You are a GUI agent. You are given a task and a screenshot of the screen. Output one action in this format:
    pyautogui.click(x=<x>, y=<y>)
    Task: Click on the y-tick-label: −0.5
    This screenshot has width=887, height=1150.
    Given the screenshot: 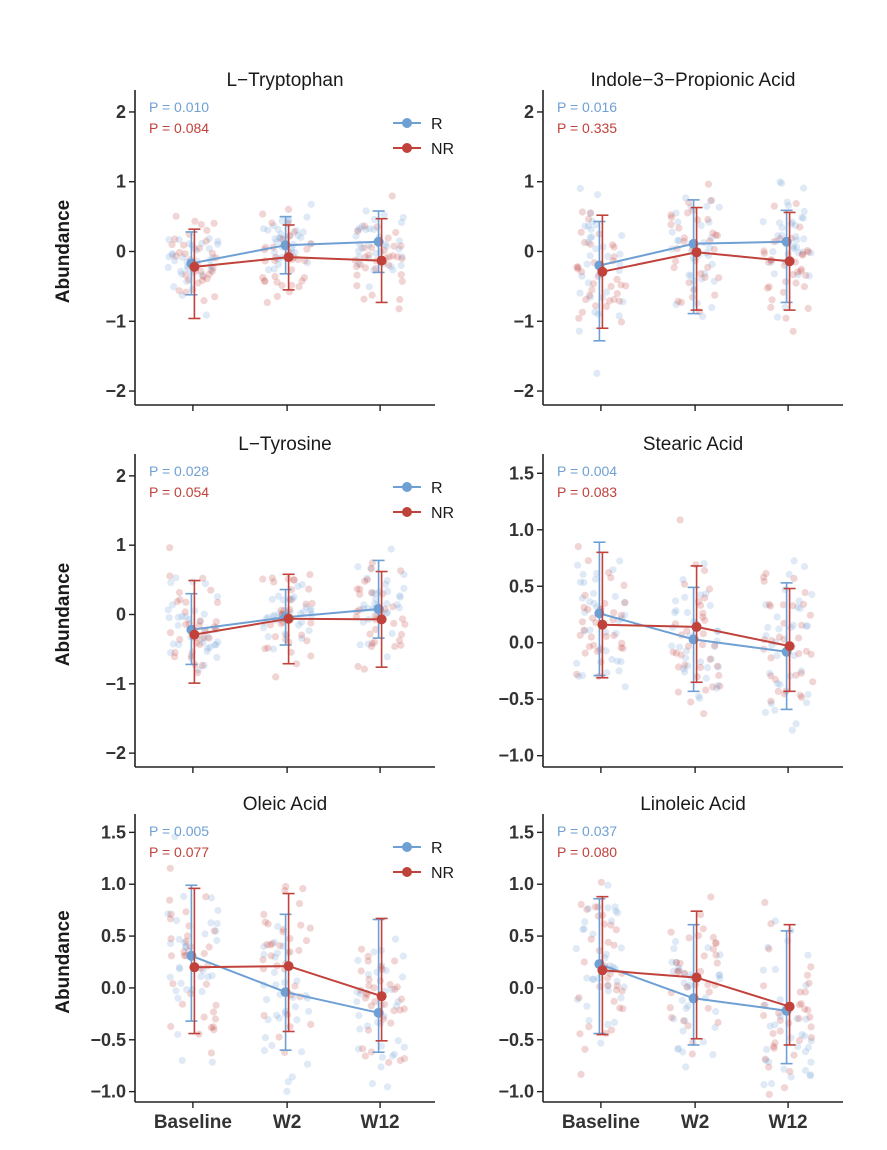 What is the action you would take?
    pyautogui.click(x=108, y=1040)
    